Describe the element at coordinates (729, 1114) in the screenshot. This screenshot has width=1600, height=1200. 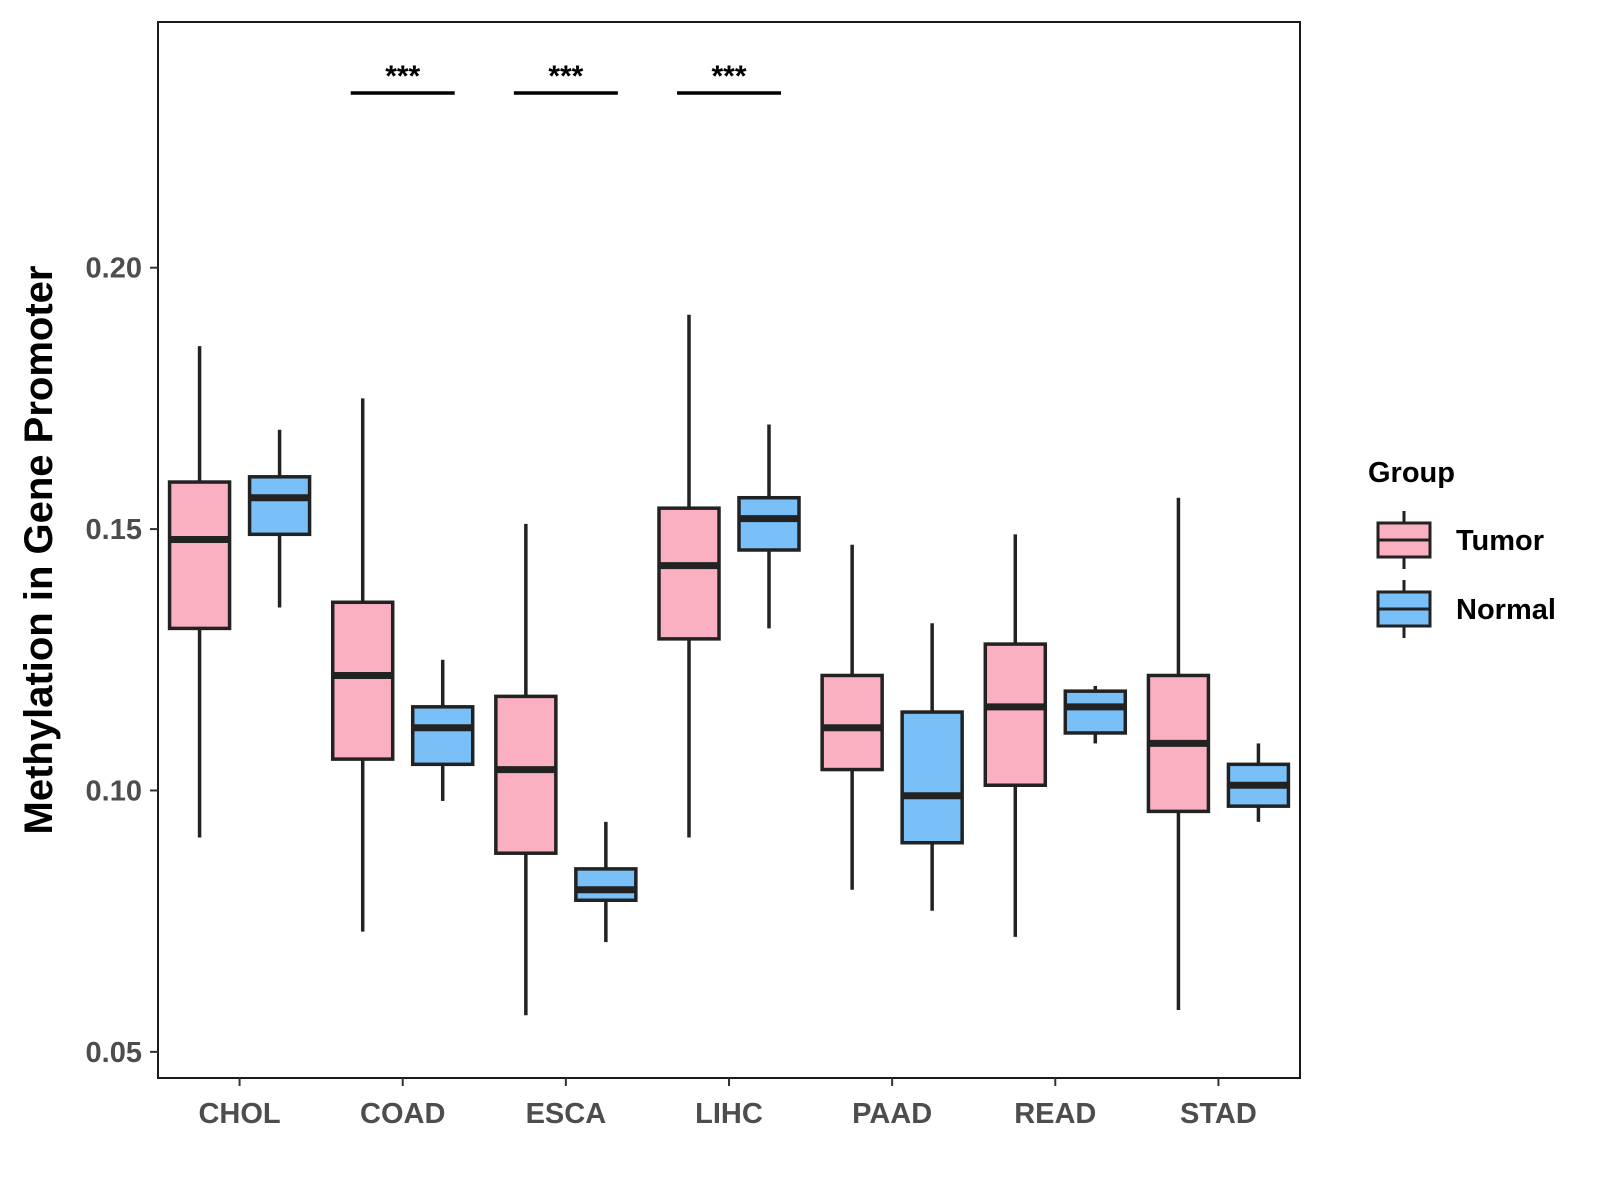
I see `x-tick-label: LIHC` at that location.